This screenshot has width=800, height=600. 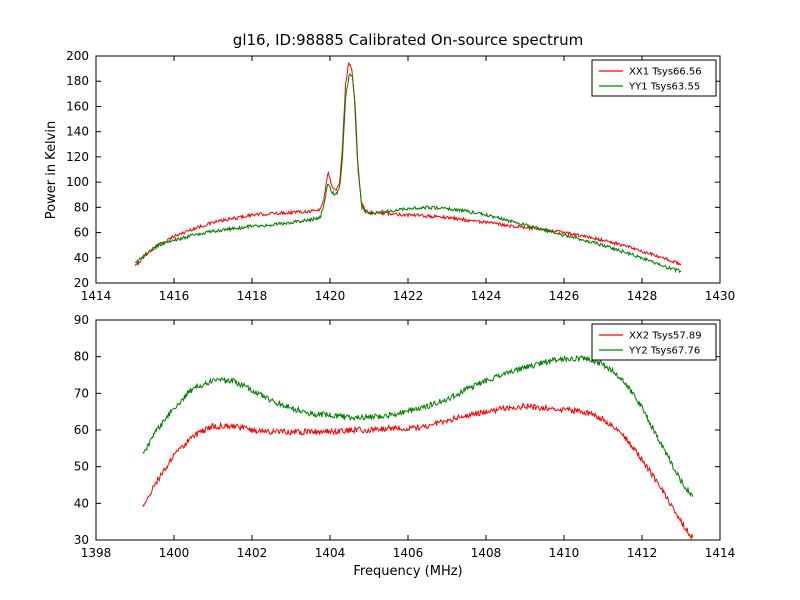 I want to click on legend-label: XX2 Tsys57.89, so click(x=665, y=336).